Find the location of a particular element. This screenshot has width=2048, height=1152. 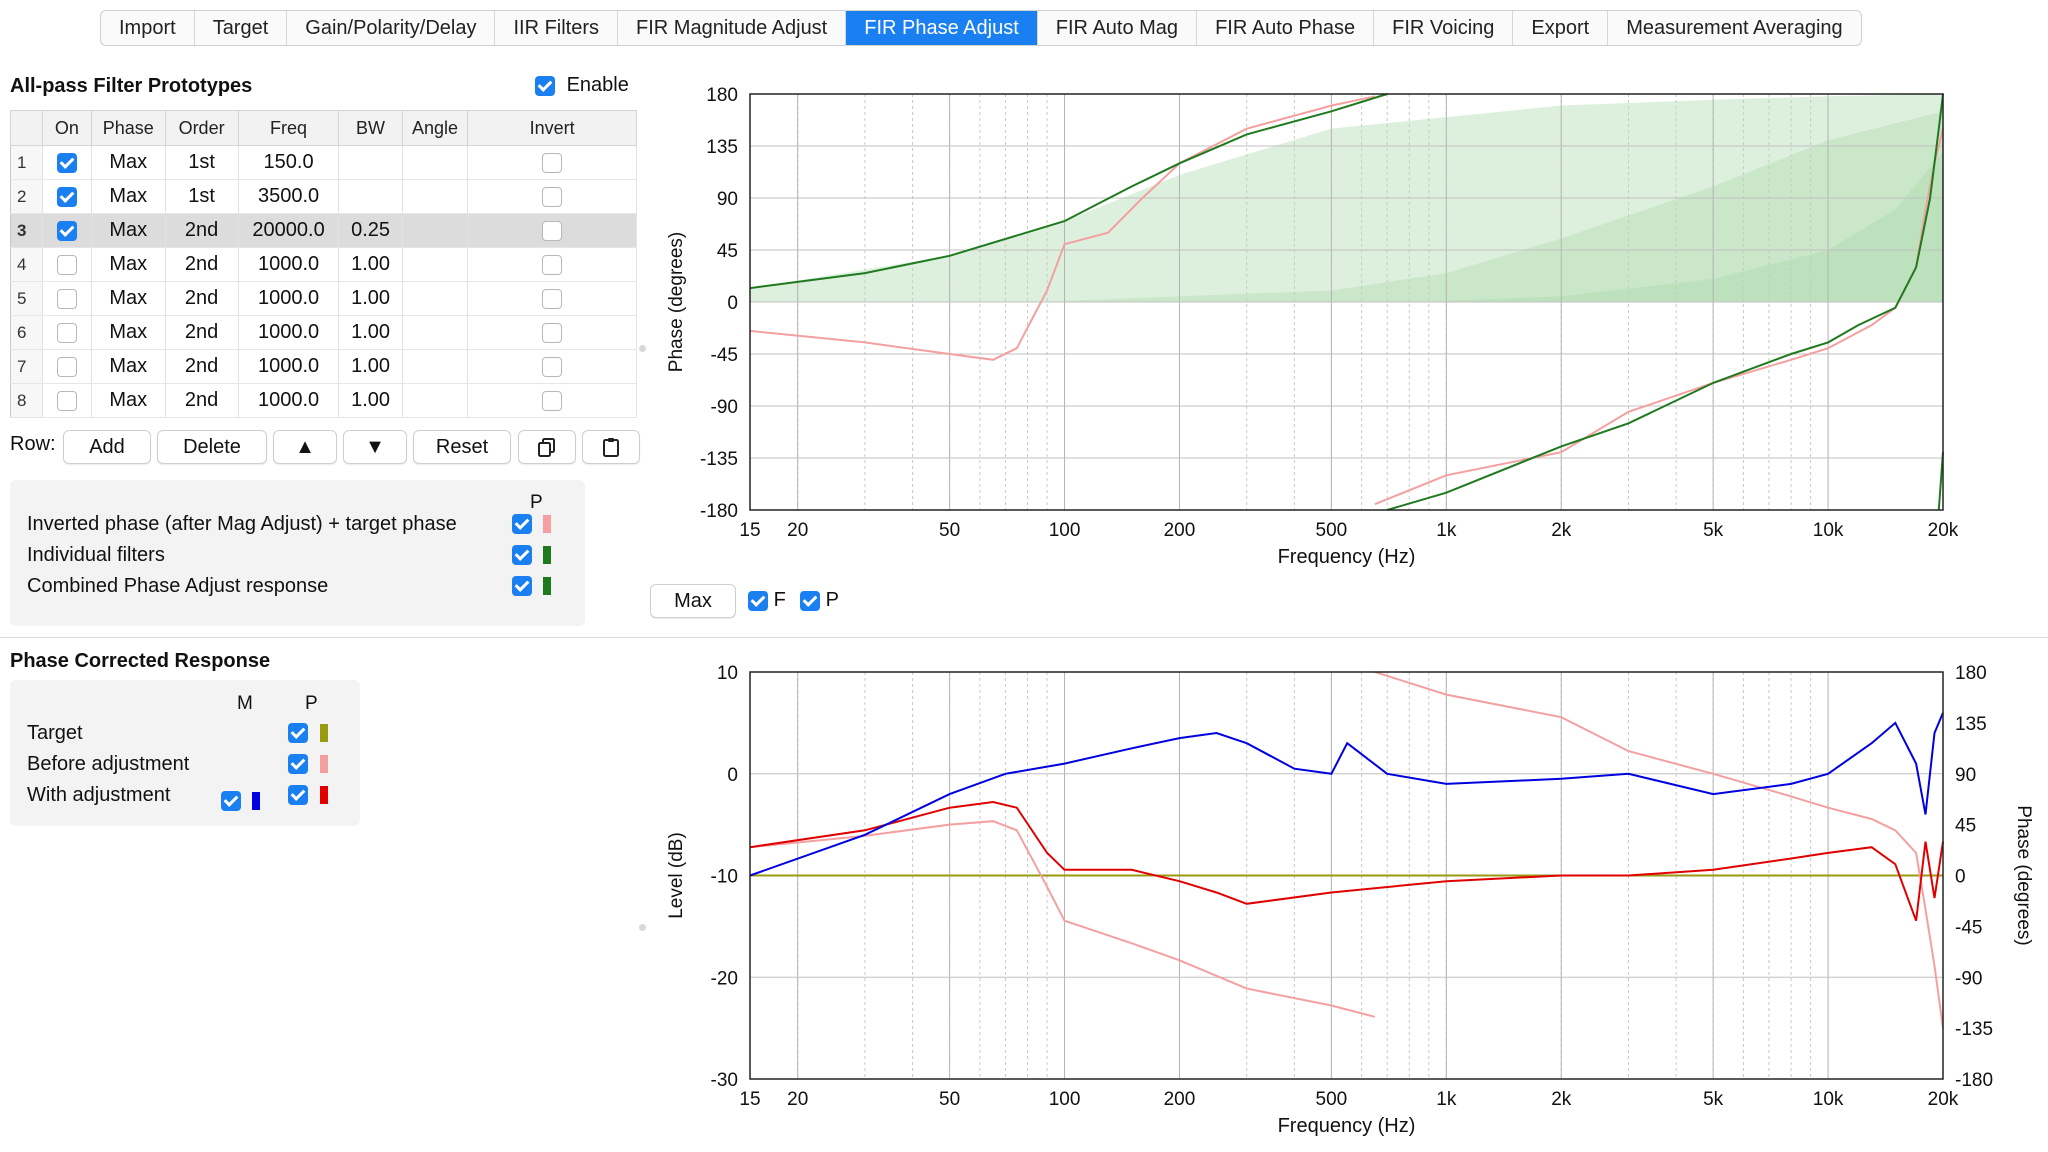

copy-button is located at coordinates (547, 447).